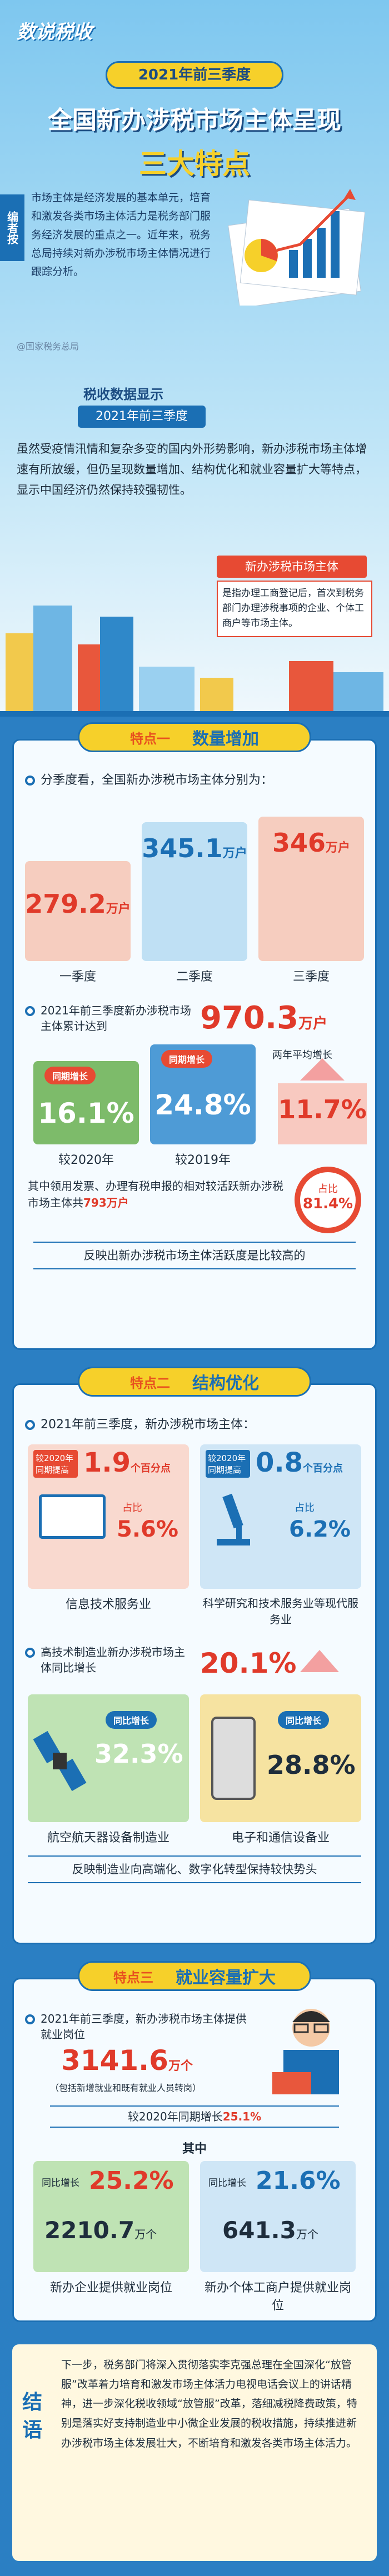  What do you see at coordinates (60, 2183) in the screenshot?
I see `corp-label: 同比增长` at bounding box center [60, 2183].